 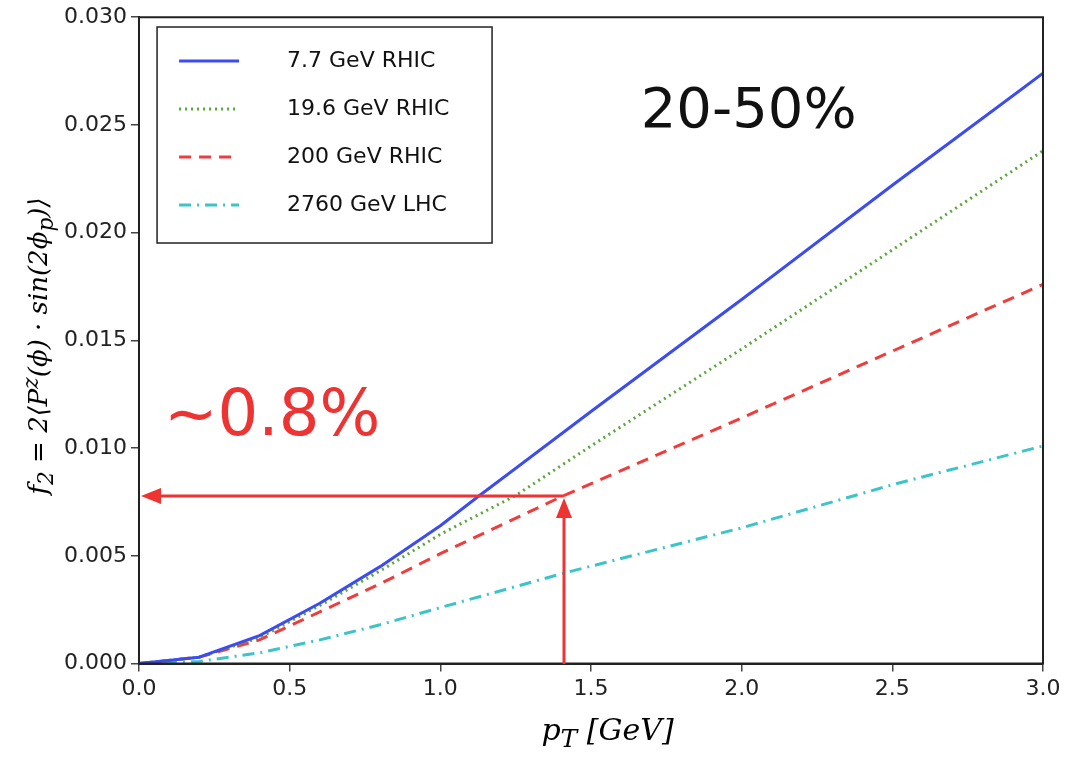 I want to click on legend-label: 200 GeV RHIC, so click(x=365, y=155).